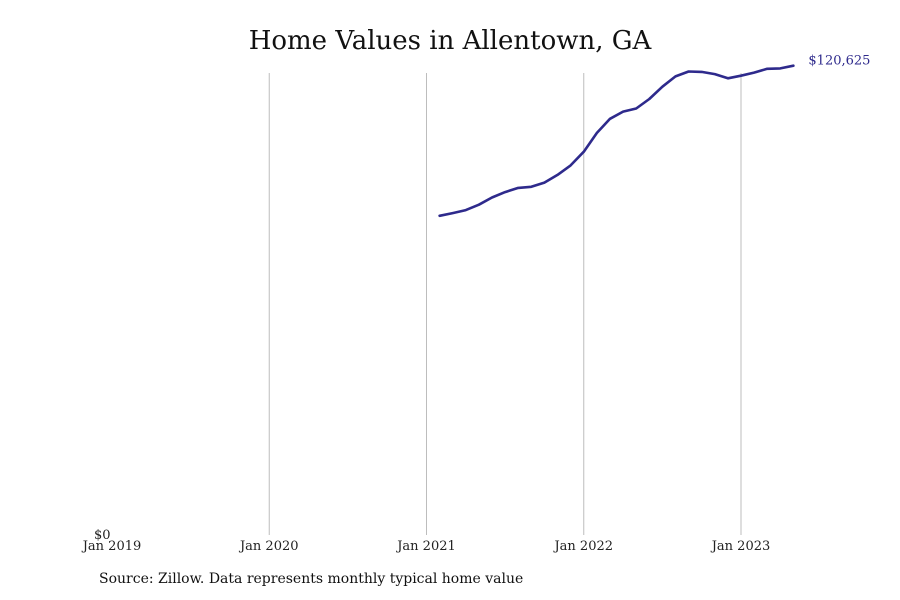 The width and height of the screenshot is (900, 600). I want to click on x-tick-label-0: Jan 2019, so click(111, 546).